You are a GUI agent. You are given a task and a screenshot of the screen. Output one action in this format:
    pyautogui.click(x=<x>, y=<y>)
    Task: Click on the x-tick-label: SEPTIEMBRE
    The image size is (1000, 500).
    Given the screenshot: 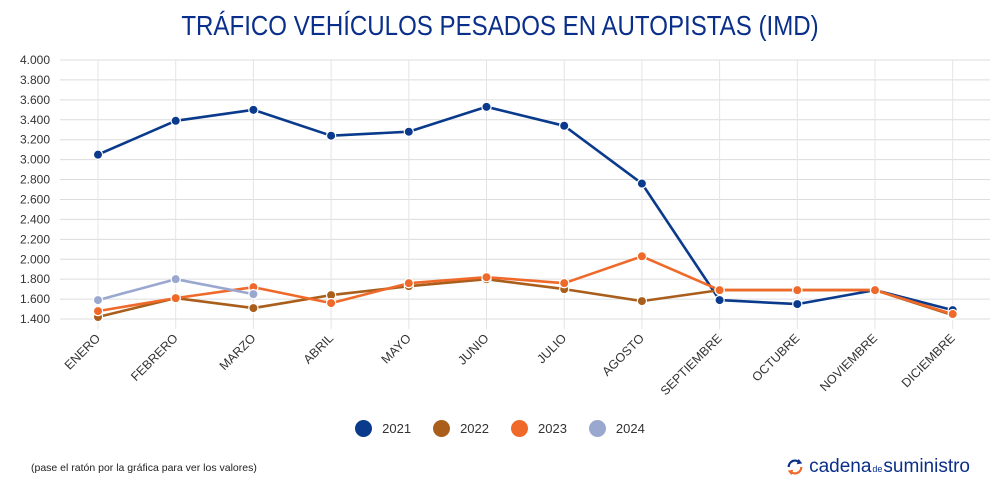 What is the action you would take?
    pyautogui.click(x=691, y=364)
    